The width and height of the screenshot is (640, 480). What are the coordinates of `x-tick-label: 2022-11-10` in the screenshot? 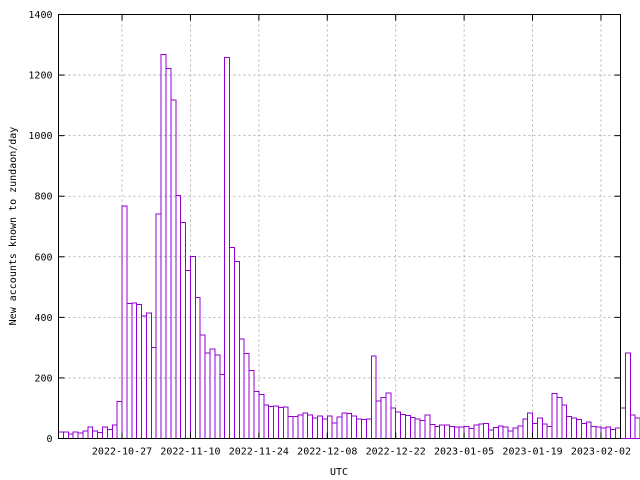 It's located at (190, 452).